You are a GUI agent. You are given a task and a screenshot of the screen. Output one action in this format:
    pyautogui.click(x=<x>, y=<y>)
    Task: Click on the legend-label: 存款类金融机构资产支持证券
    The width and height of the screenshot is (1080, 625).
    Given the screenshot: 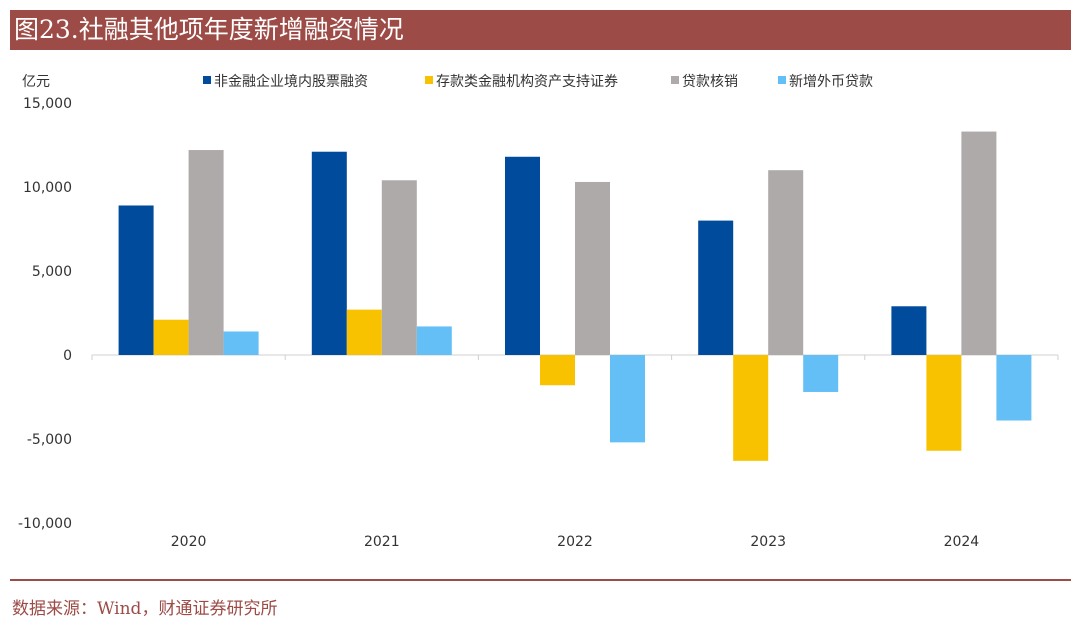 What is the action you would take?
    pyautogui.click(x=527, y=82)
    